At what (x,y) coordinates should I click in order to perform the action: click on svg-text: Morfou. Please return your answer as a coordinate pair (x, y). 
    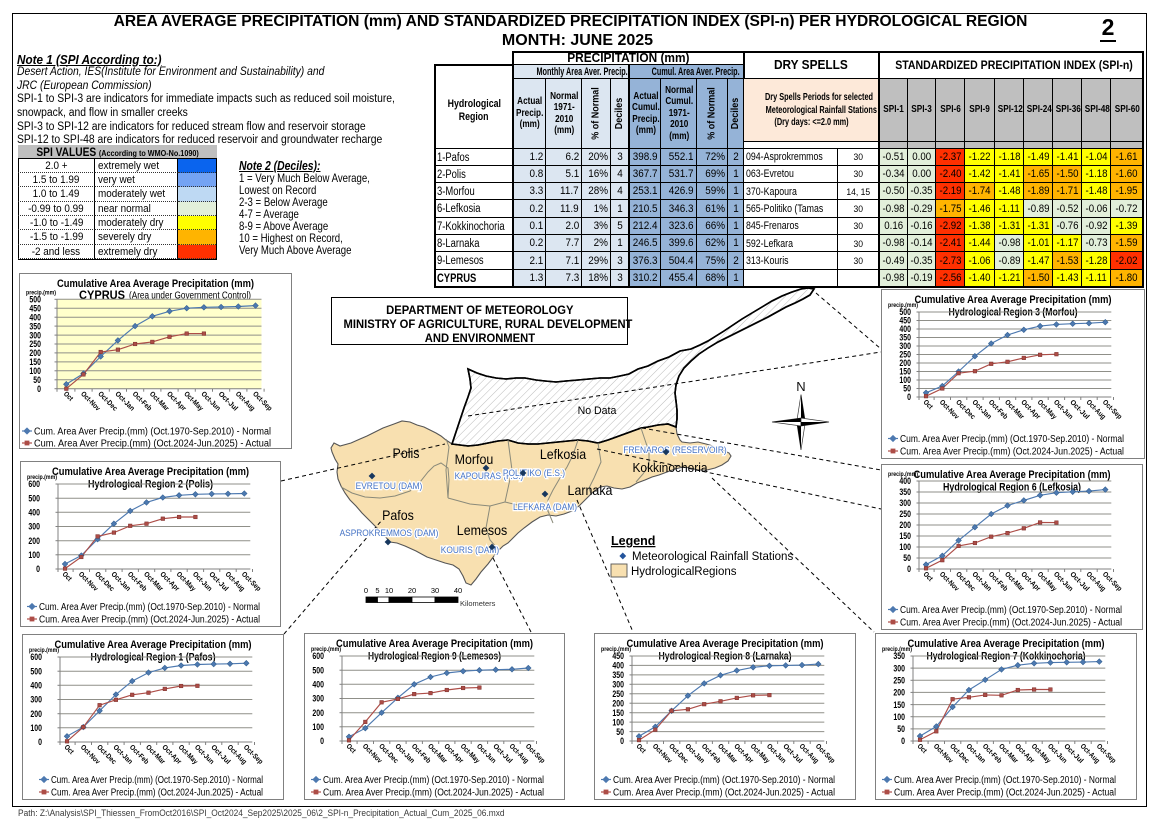
    Looking at the image, I should click on (474, 460).